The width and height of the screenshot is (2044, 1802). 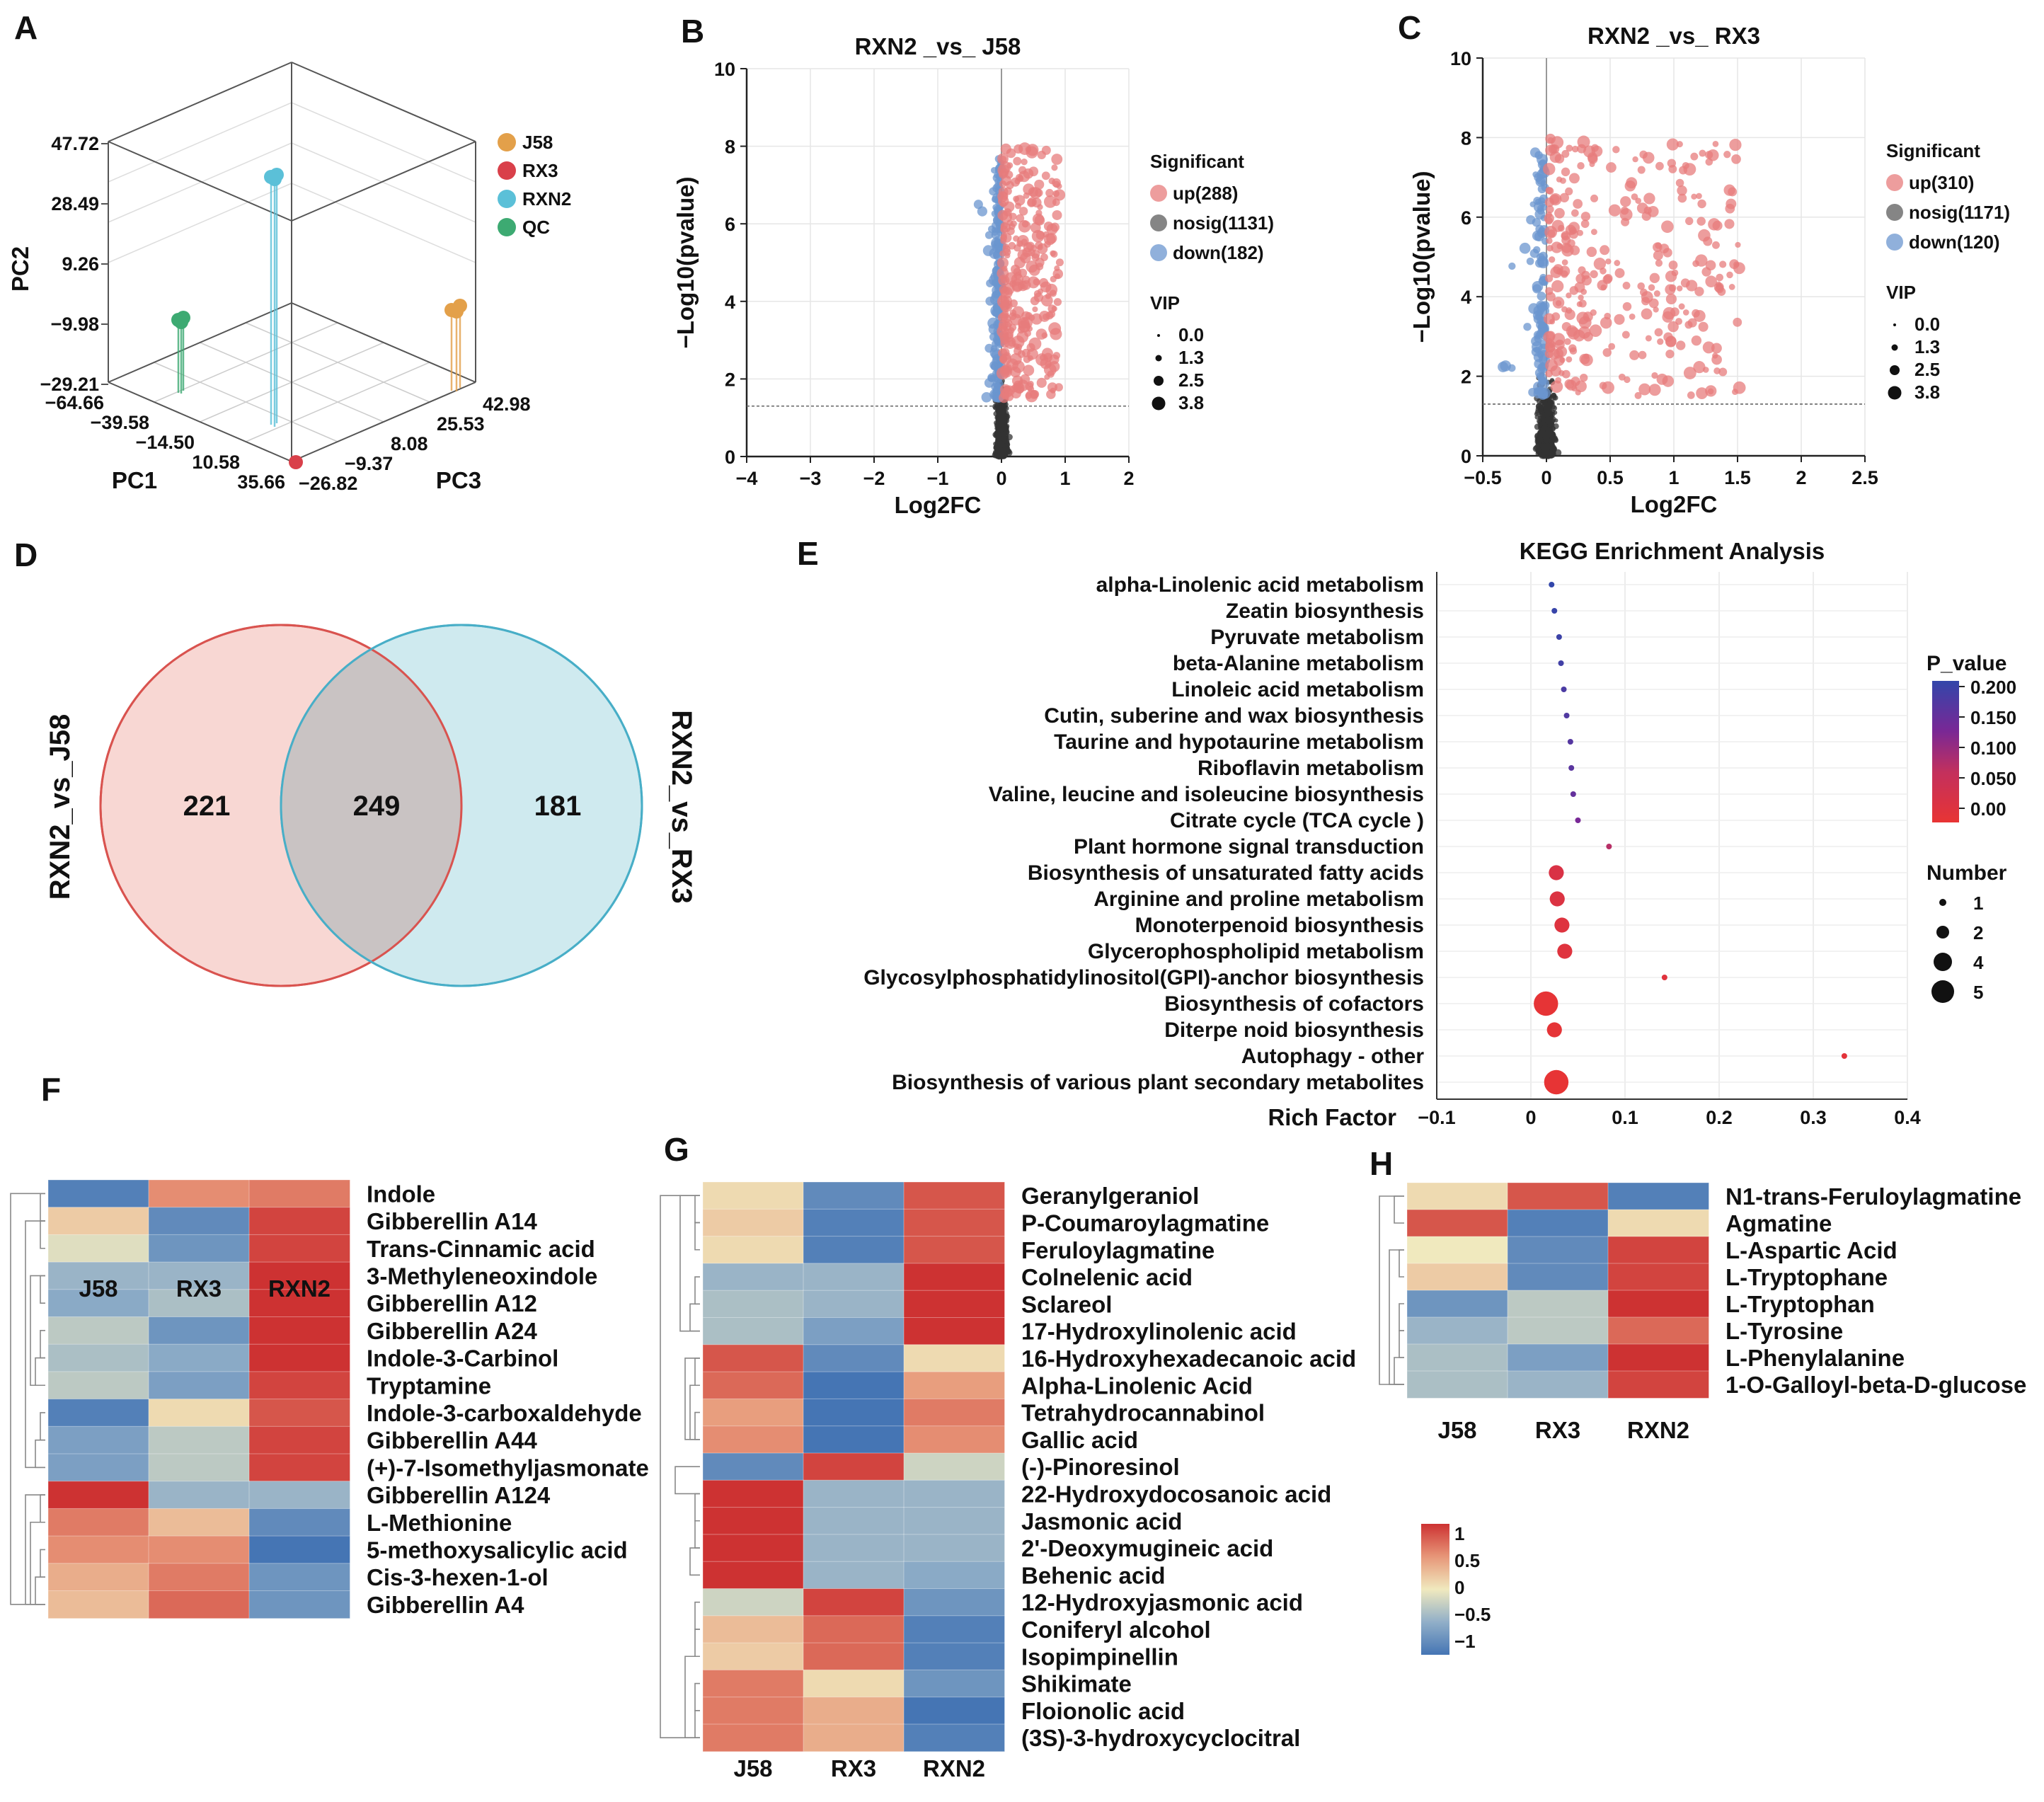 I want to click on venn-outline-left, so click(x=281, y=805).